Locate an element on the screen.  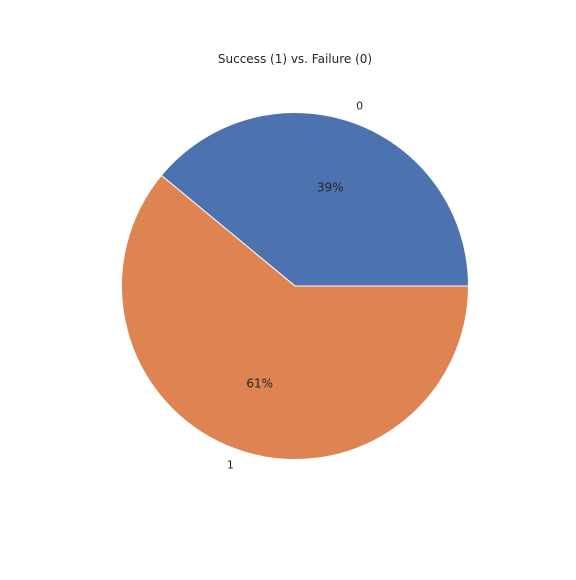
slice-percent-label: 61% is located at coordinates (259, 383).